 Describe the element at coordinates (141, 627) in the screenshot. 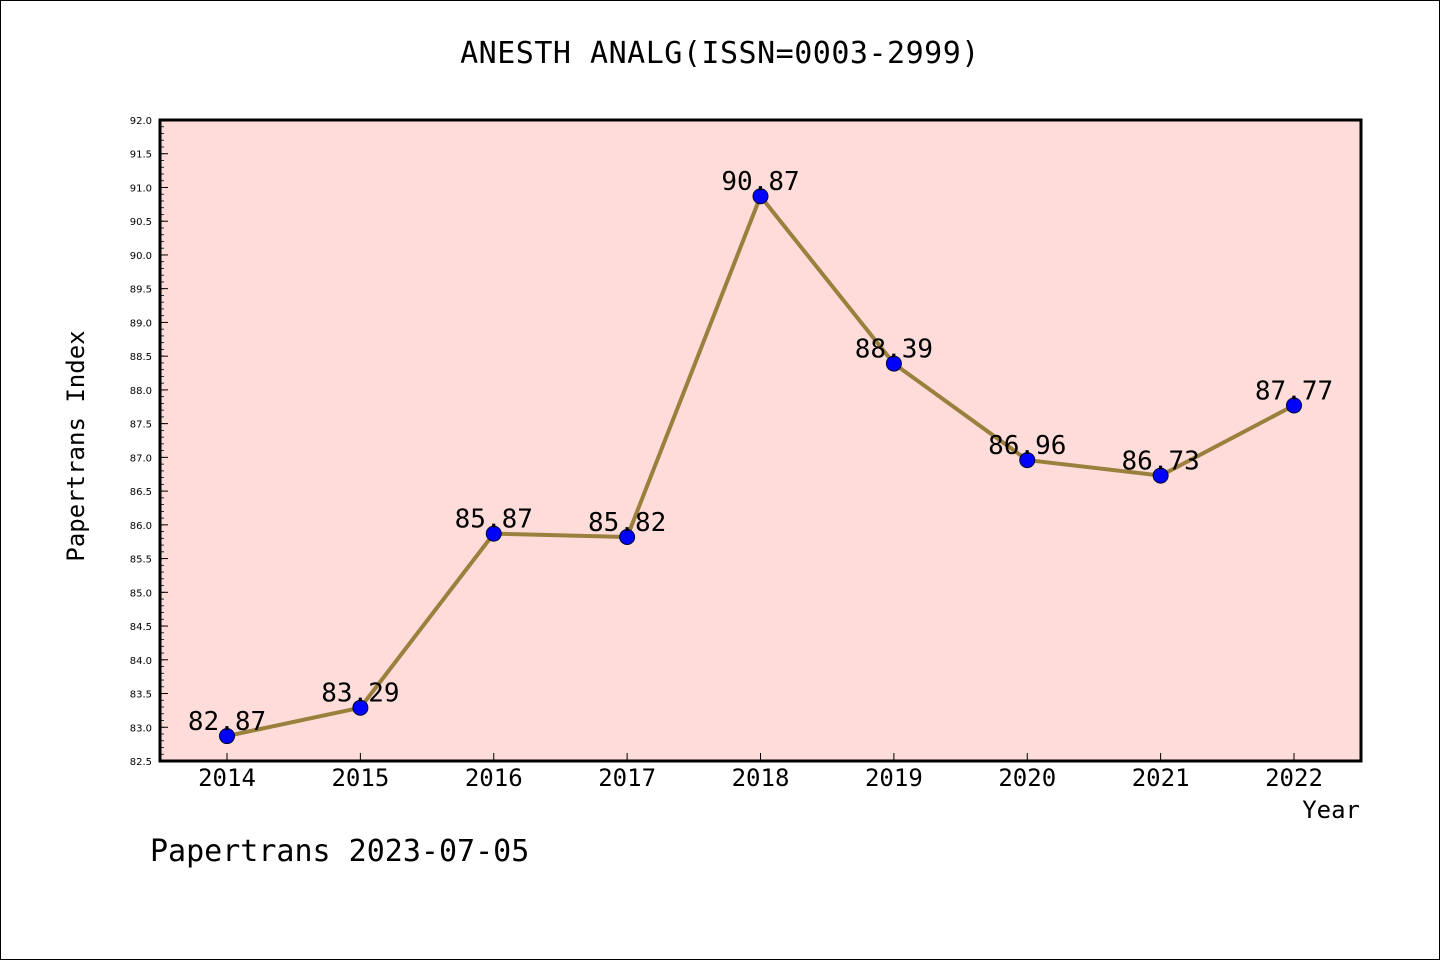

I see `y-tick-label: 84.5` at that location.